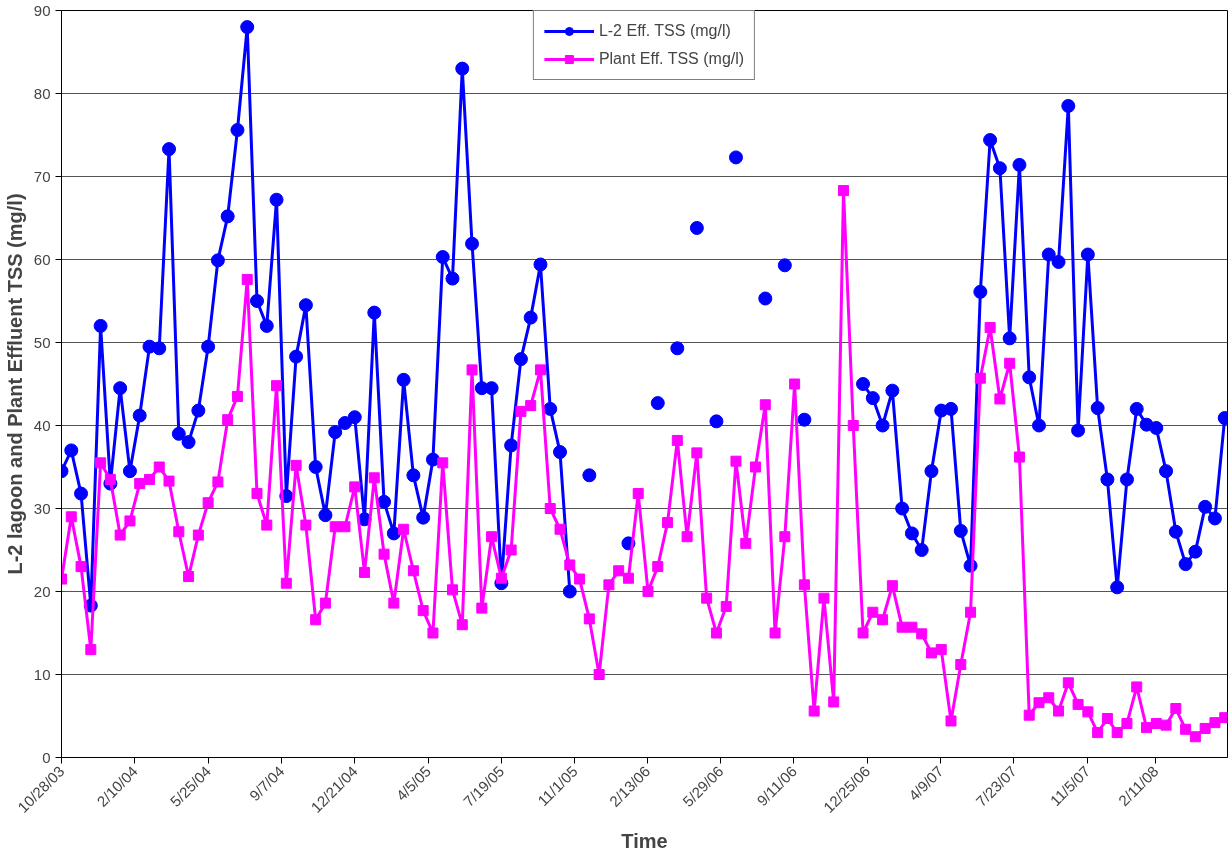  What do you see at coordinates (42, 674) in the screenshot?
I see `y-tick-label: 10` at bounding box center [42, 674].